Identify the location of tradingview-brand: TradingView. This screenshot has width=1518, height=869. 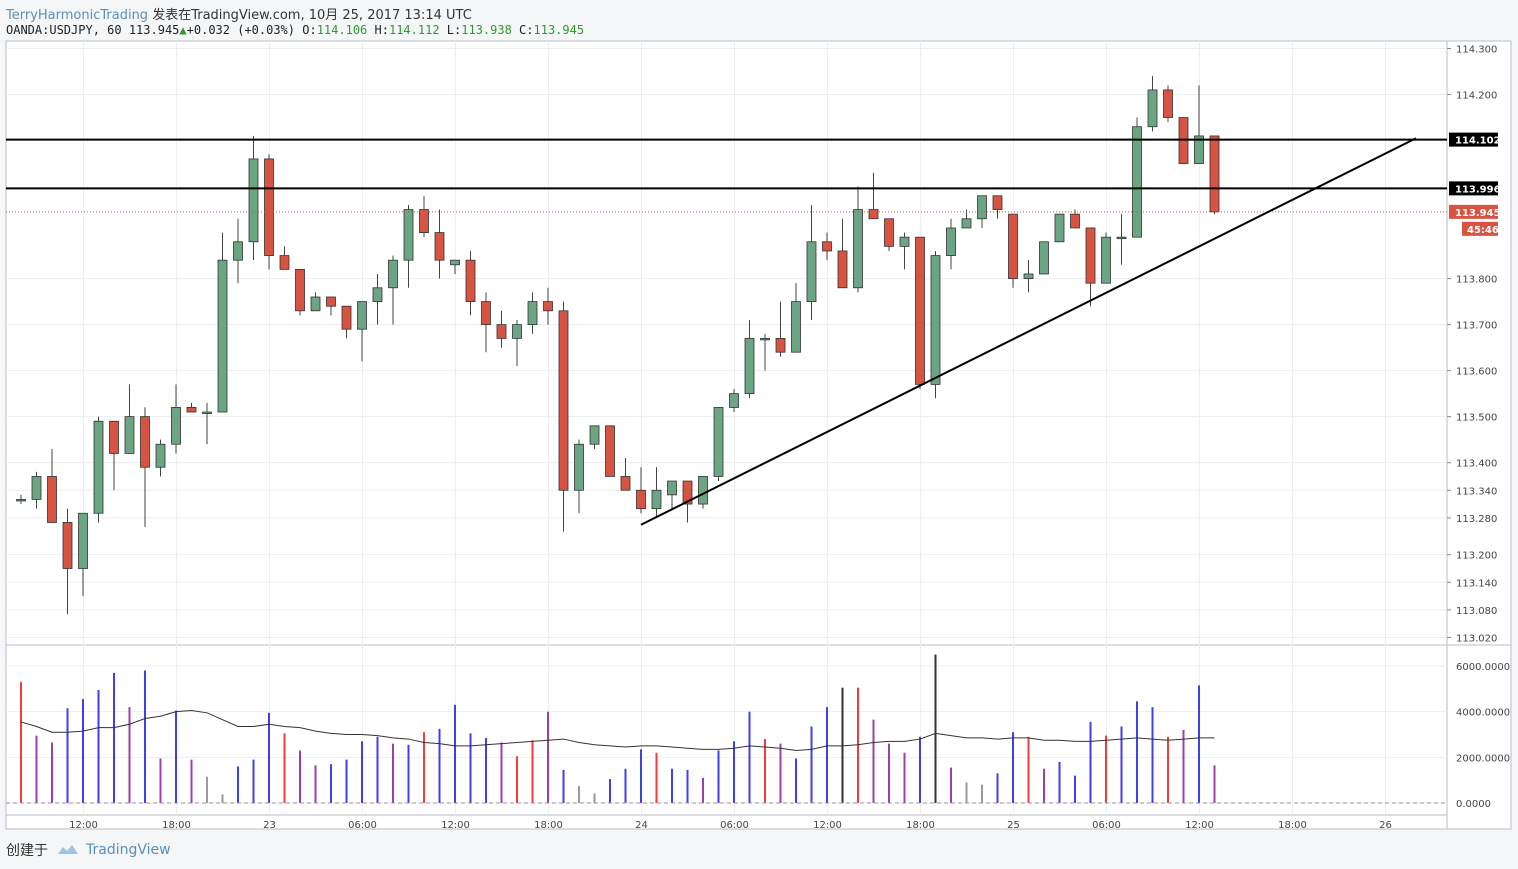
(113, 850).